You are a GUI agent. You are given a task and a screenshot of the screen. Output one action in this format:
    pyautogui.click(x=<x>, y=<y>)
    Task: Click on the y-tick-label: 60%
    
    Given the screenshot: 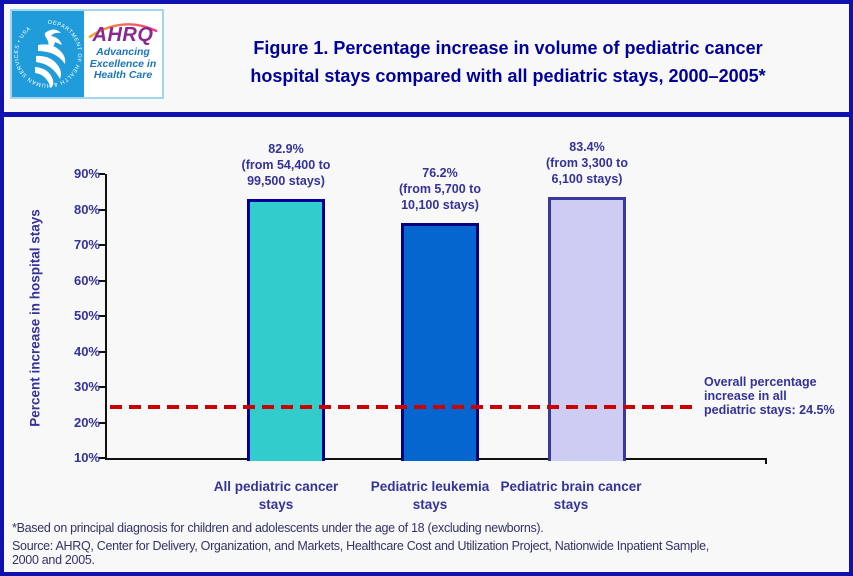 What is the action you would take?
    pyautogui.click(x=86, y=280)
    